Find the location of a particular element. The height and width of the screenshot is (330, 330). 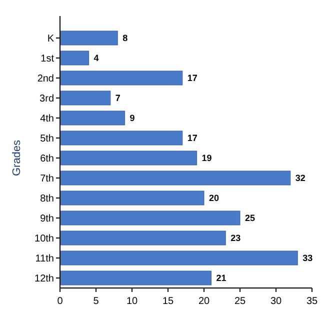

data-label: 8 is located at coordinates (125, 38).